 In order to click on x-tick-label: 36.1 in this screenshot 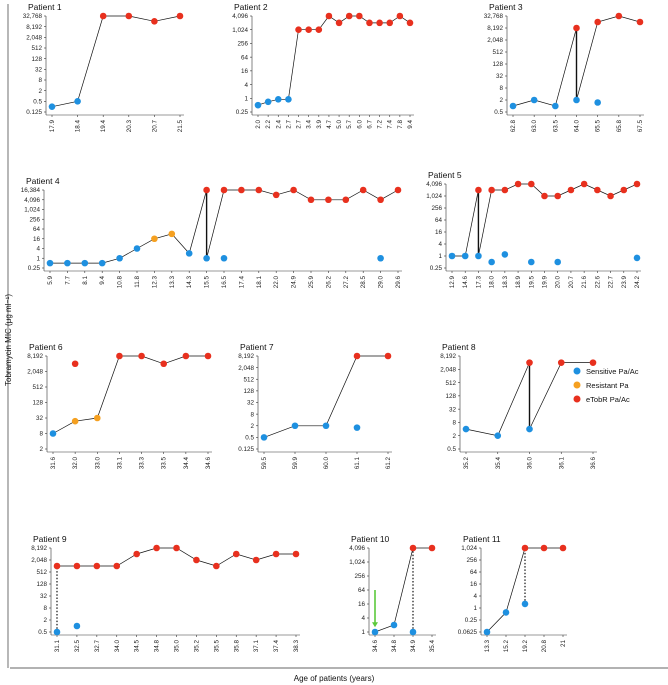, I will do `click(561, 463)`.